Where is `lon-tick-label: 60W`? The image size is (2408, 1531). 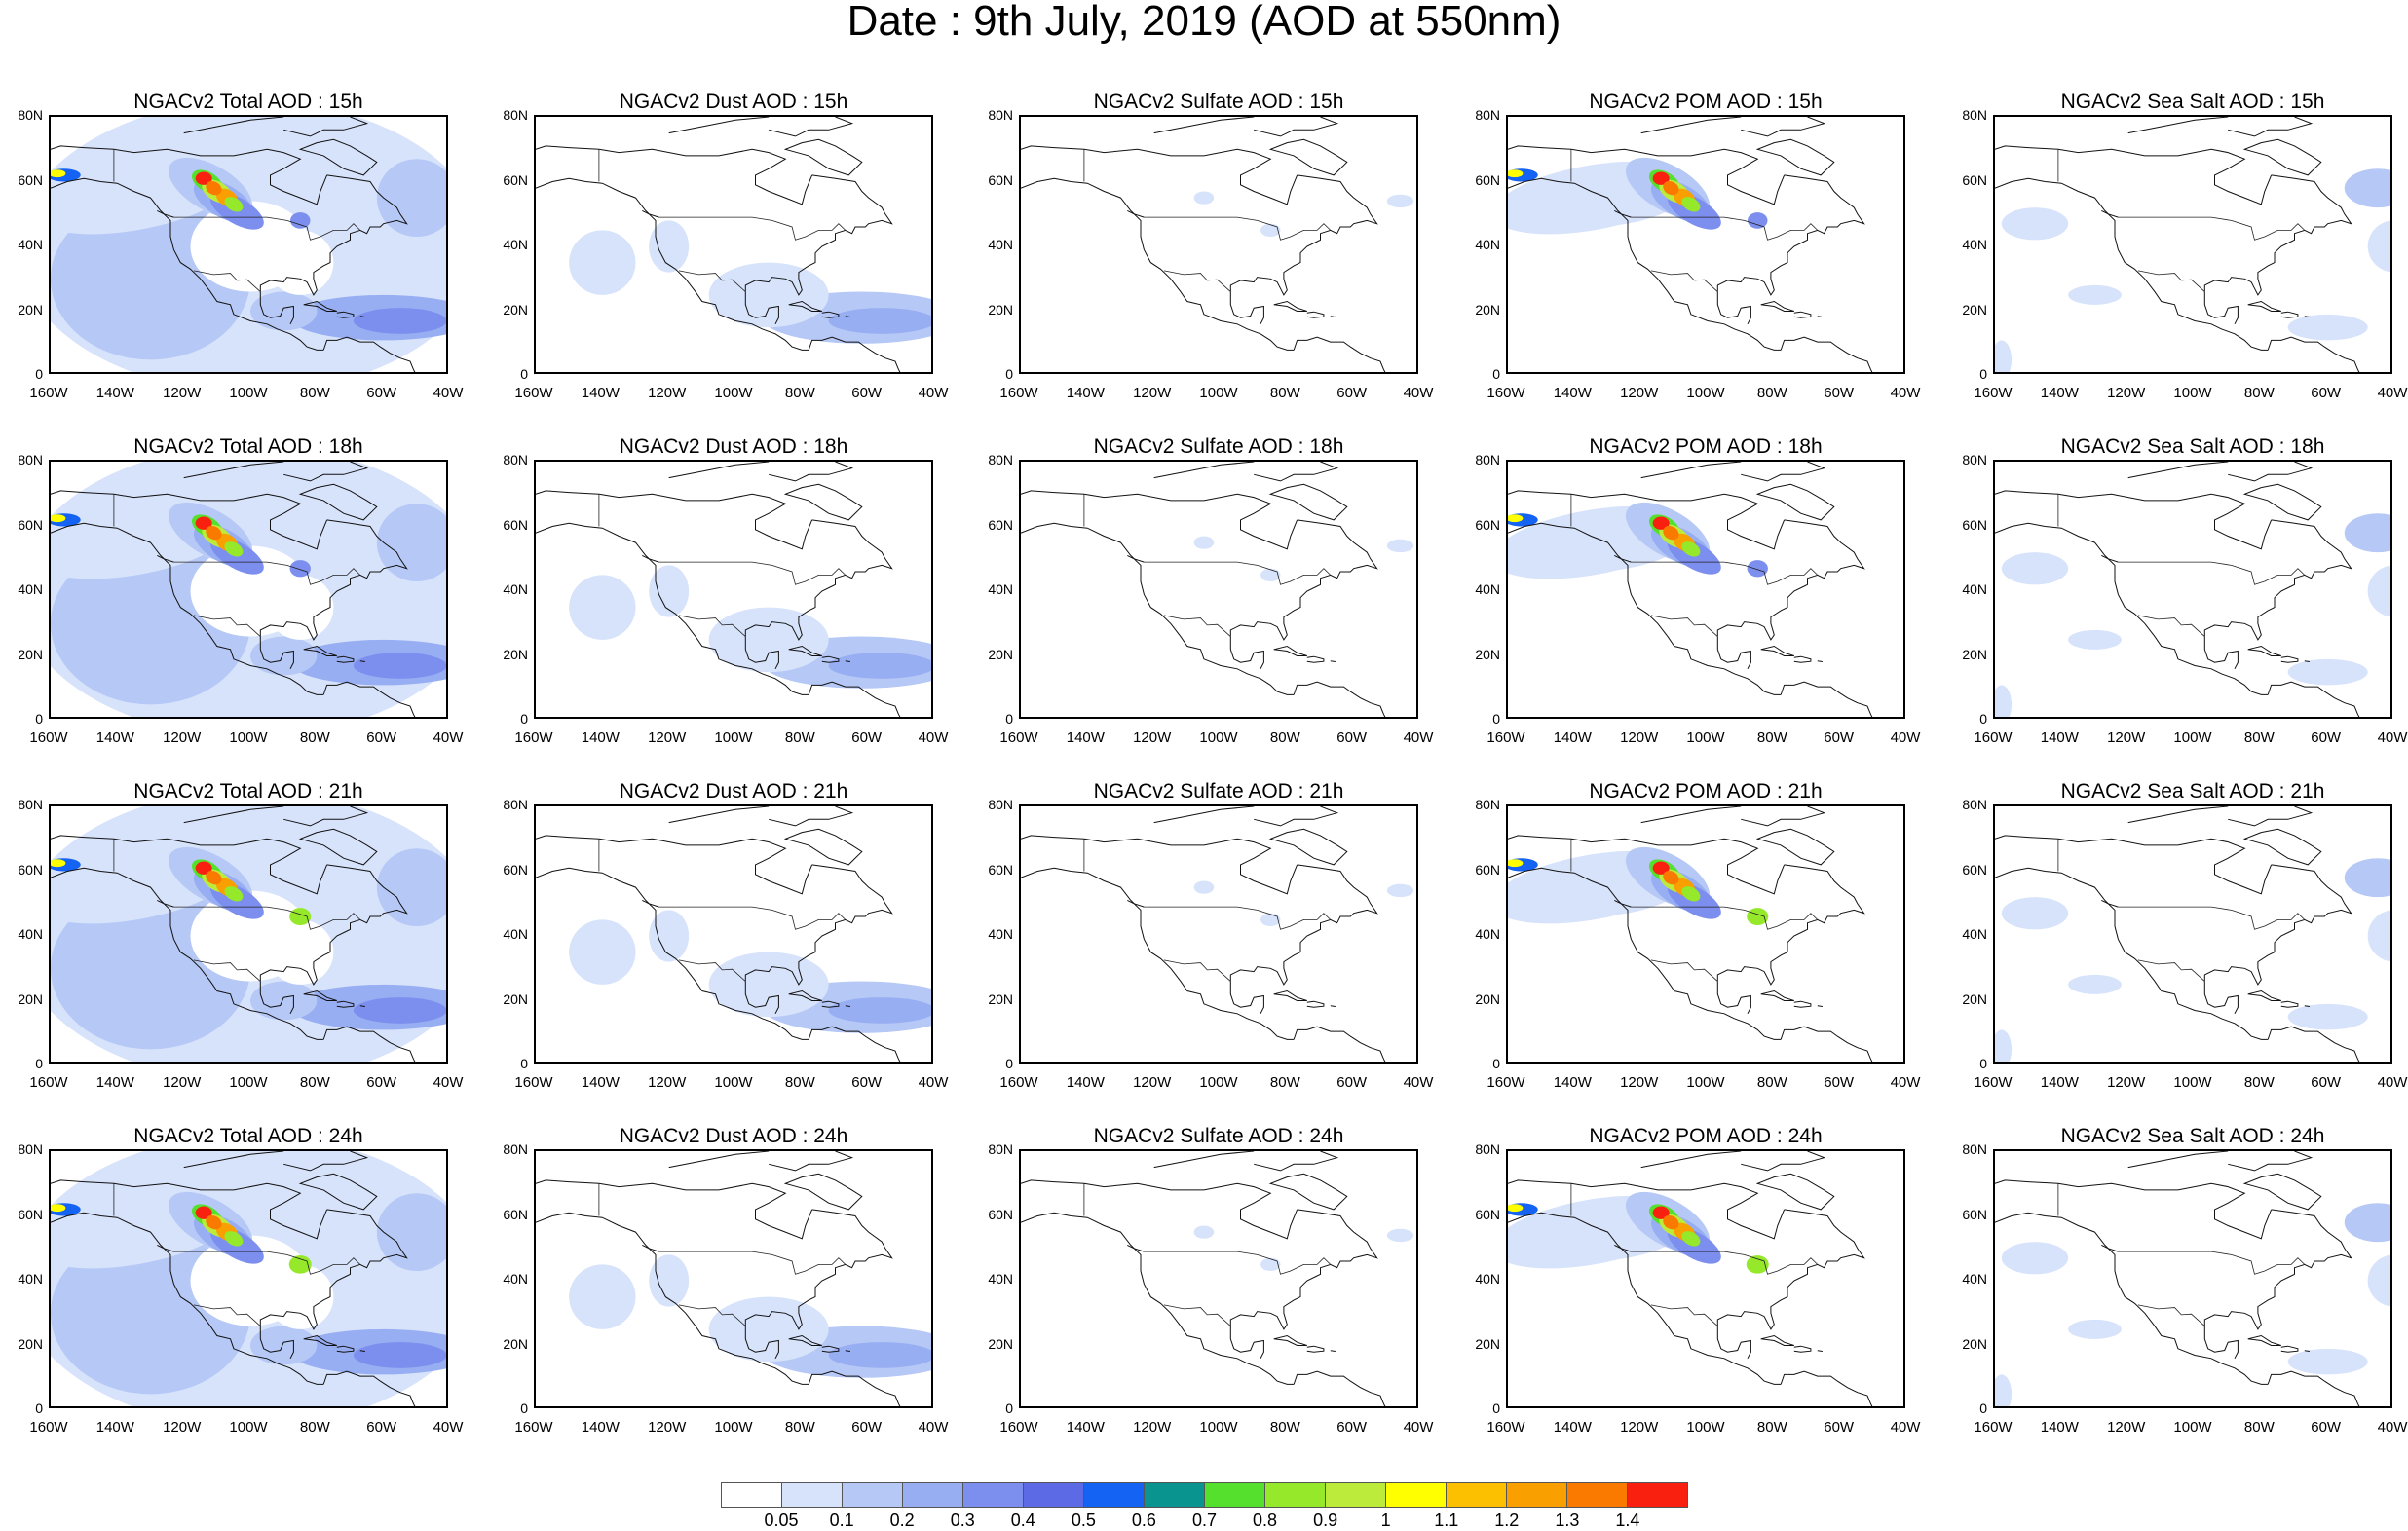 lon-tick-label: 60W is located at coordinates (1352, 1082).